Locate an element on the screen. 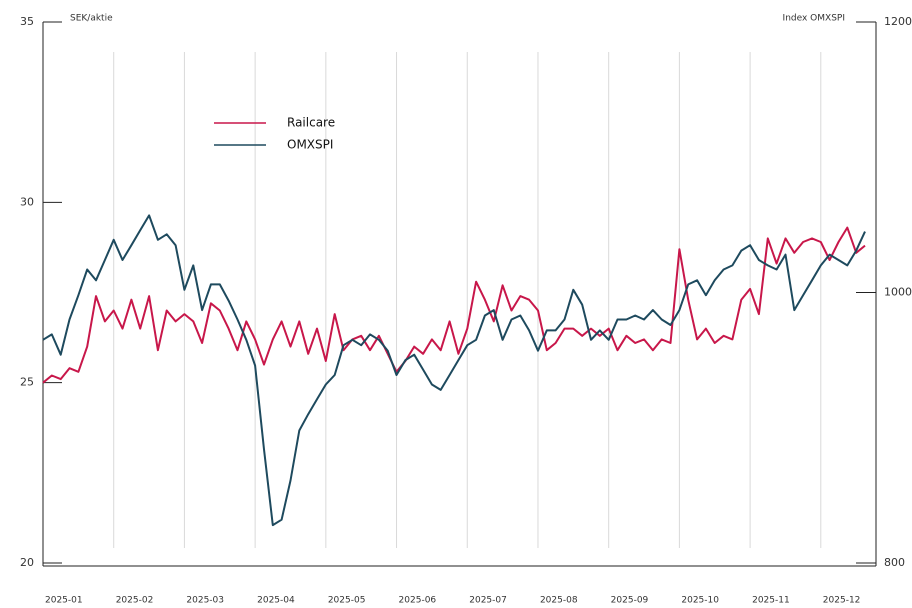  y-tick-label: 35 is located at coordinates (27, 21).